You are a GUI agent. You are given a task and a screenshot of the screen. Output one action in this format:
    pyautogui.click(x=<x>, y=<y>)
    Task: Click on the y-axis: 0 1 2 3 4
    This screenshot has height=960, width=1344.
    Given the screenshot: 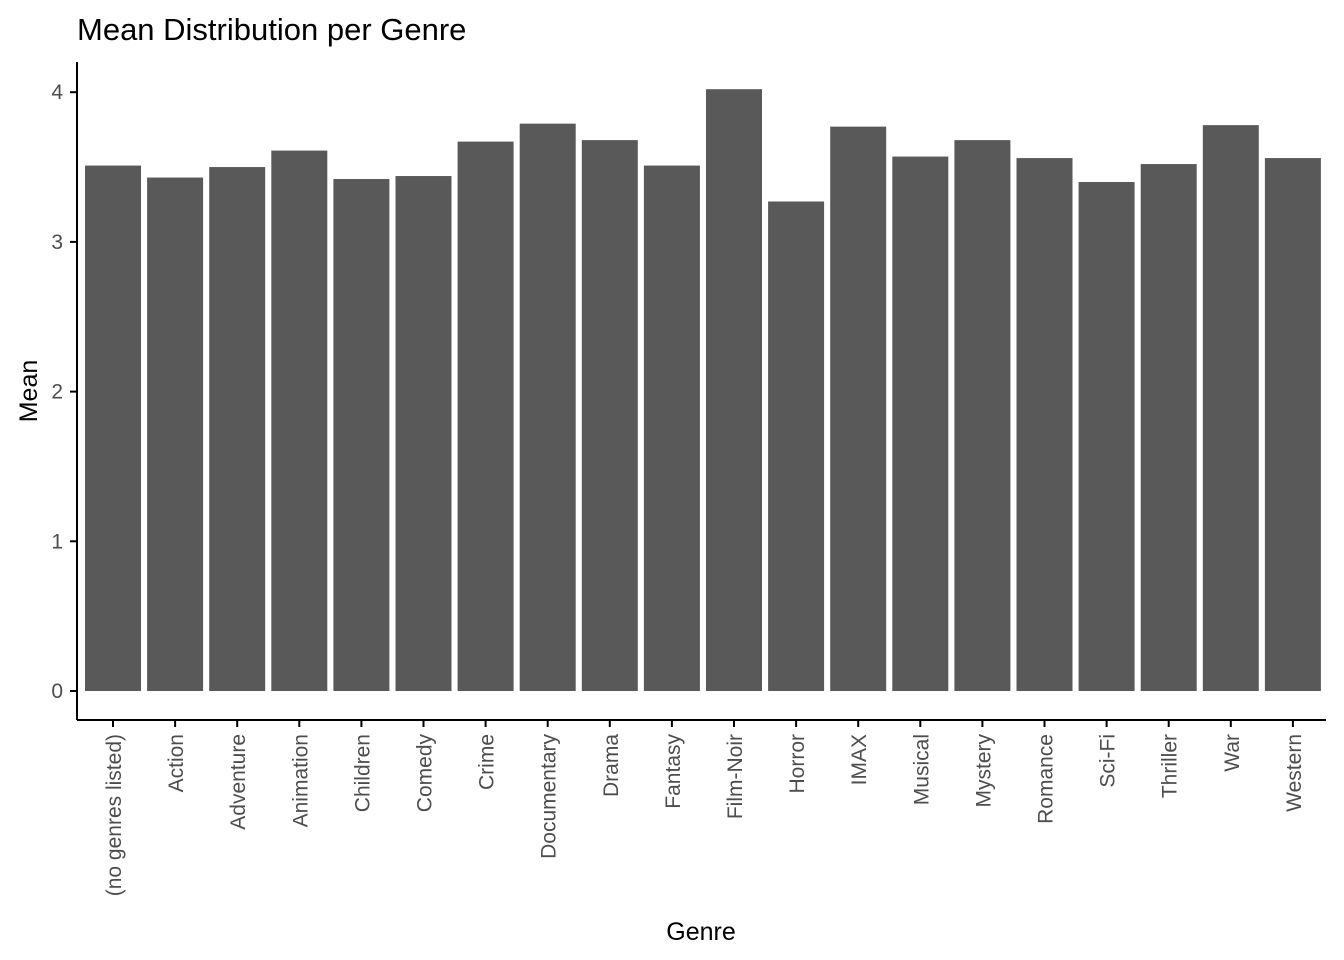 What is the action you would take?
    pyautogui.click(x=64, y=391)
    